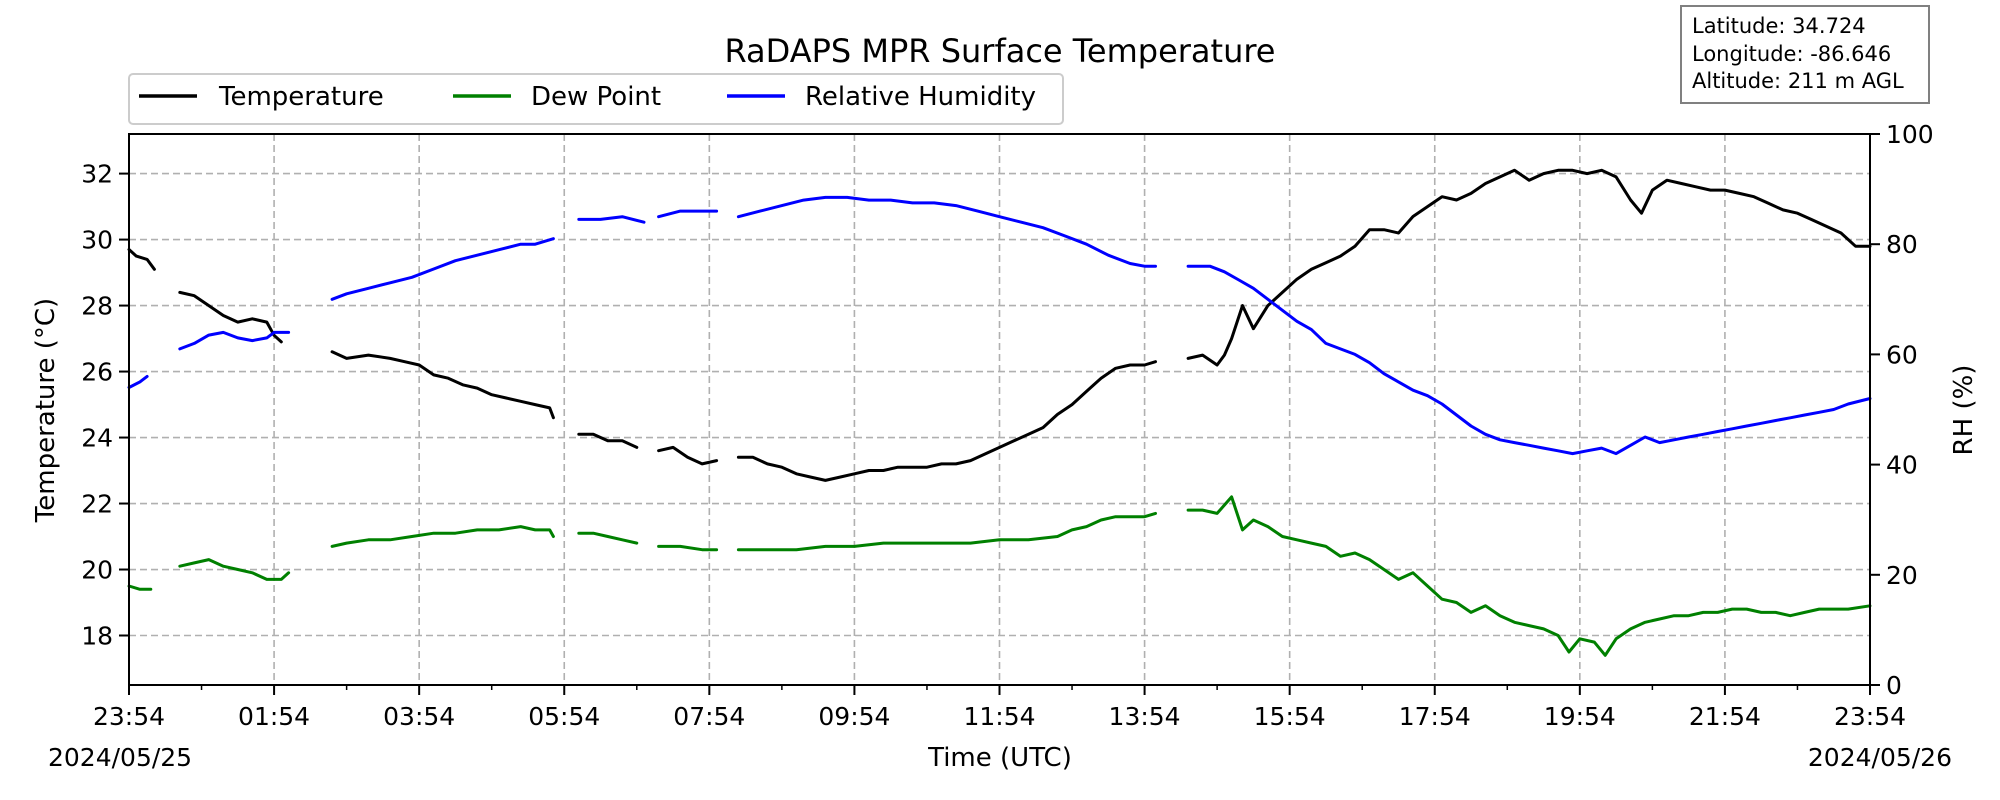 The image size is (2000, 800). What do you see at coordinates (120, 757) in the screenshot?
I see `date-start-label: 2024/05/25` at bounding box center [120, 757].